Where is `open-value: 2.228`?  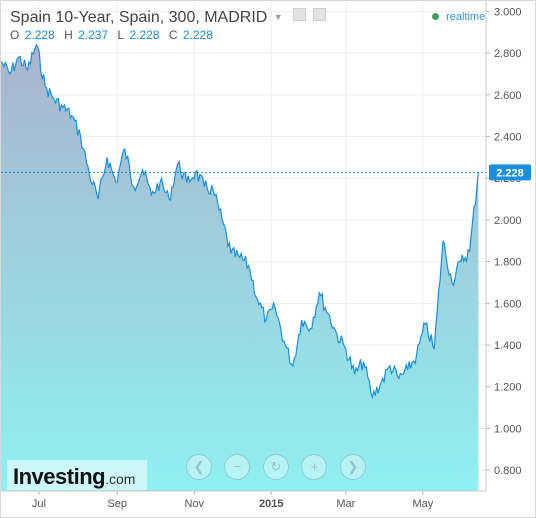 open-value: 2.228 is located at coordinates (39, 35).